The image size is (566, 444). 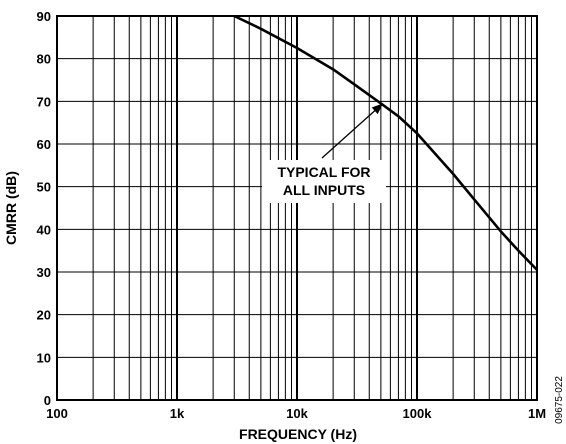 I want to click on x-tick-label: 1M, so click(x=537, y=413).